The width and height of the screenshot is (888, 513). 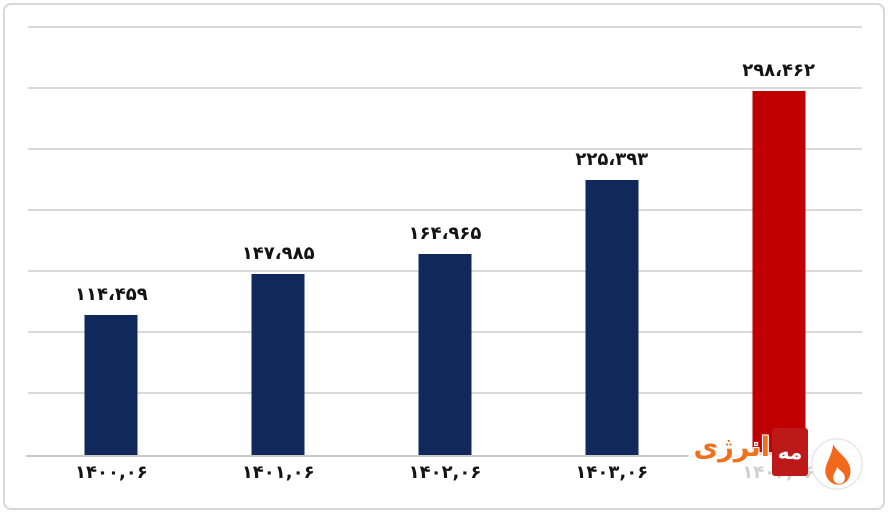 I want to click on x-axis-line, so click(x=444, y=456).